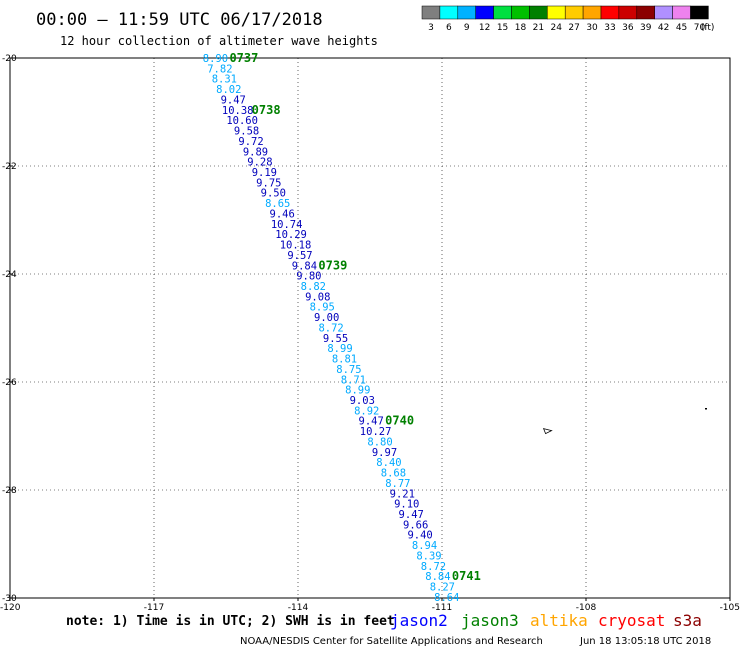 This screenshot has height=650, width=740. I want to click on wave-height-value: 8.64, so click(446, 598).